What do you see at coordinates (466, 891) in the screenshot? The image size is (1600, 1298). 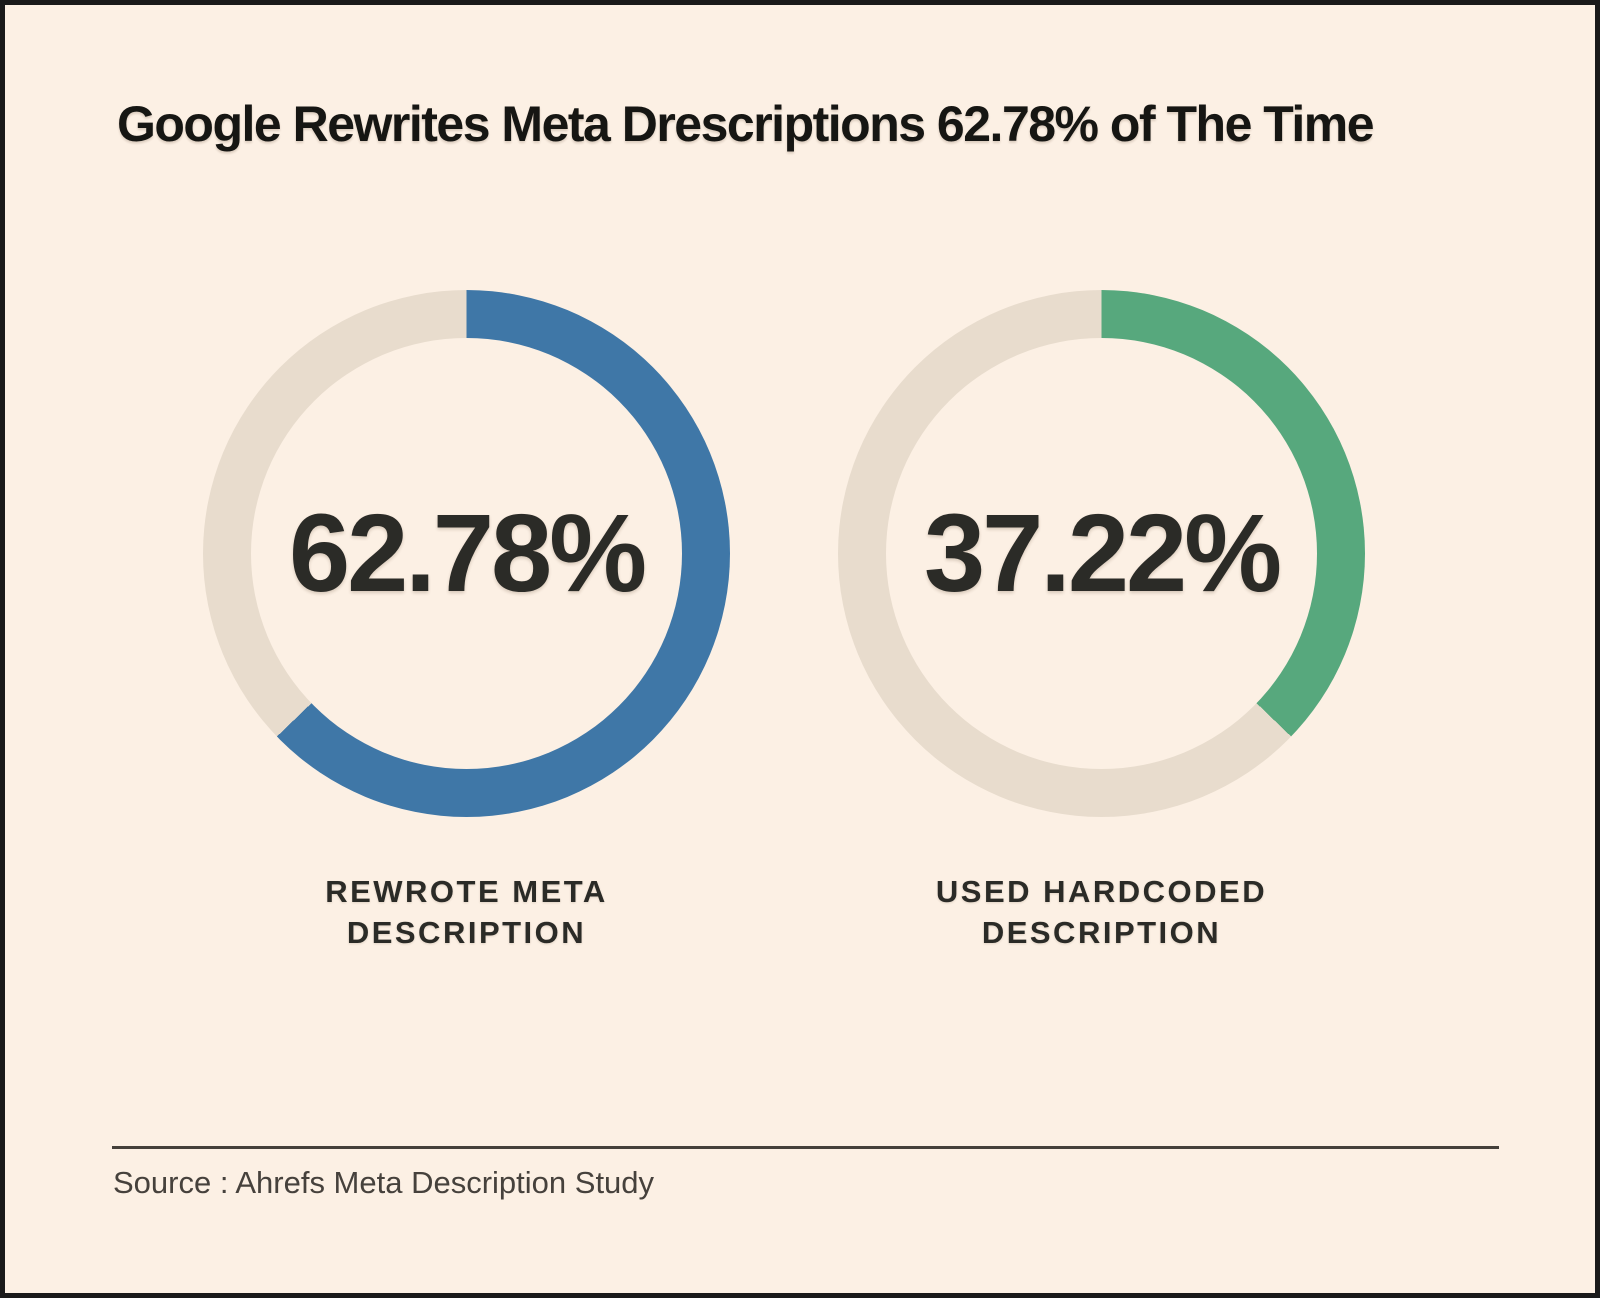 I see `donut-label-line: REWROTE META` at bounding box center [466, 891].